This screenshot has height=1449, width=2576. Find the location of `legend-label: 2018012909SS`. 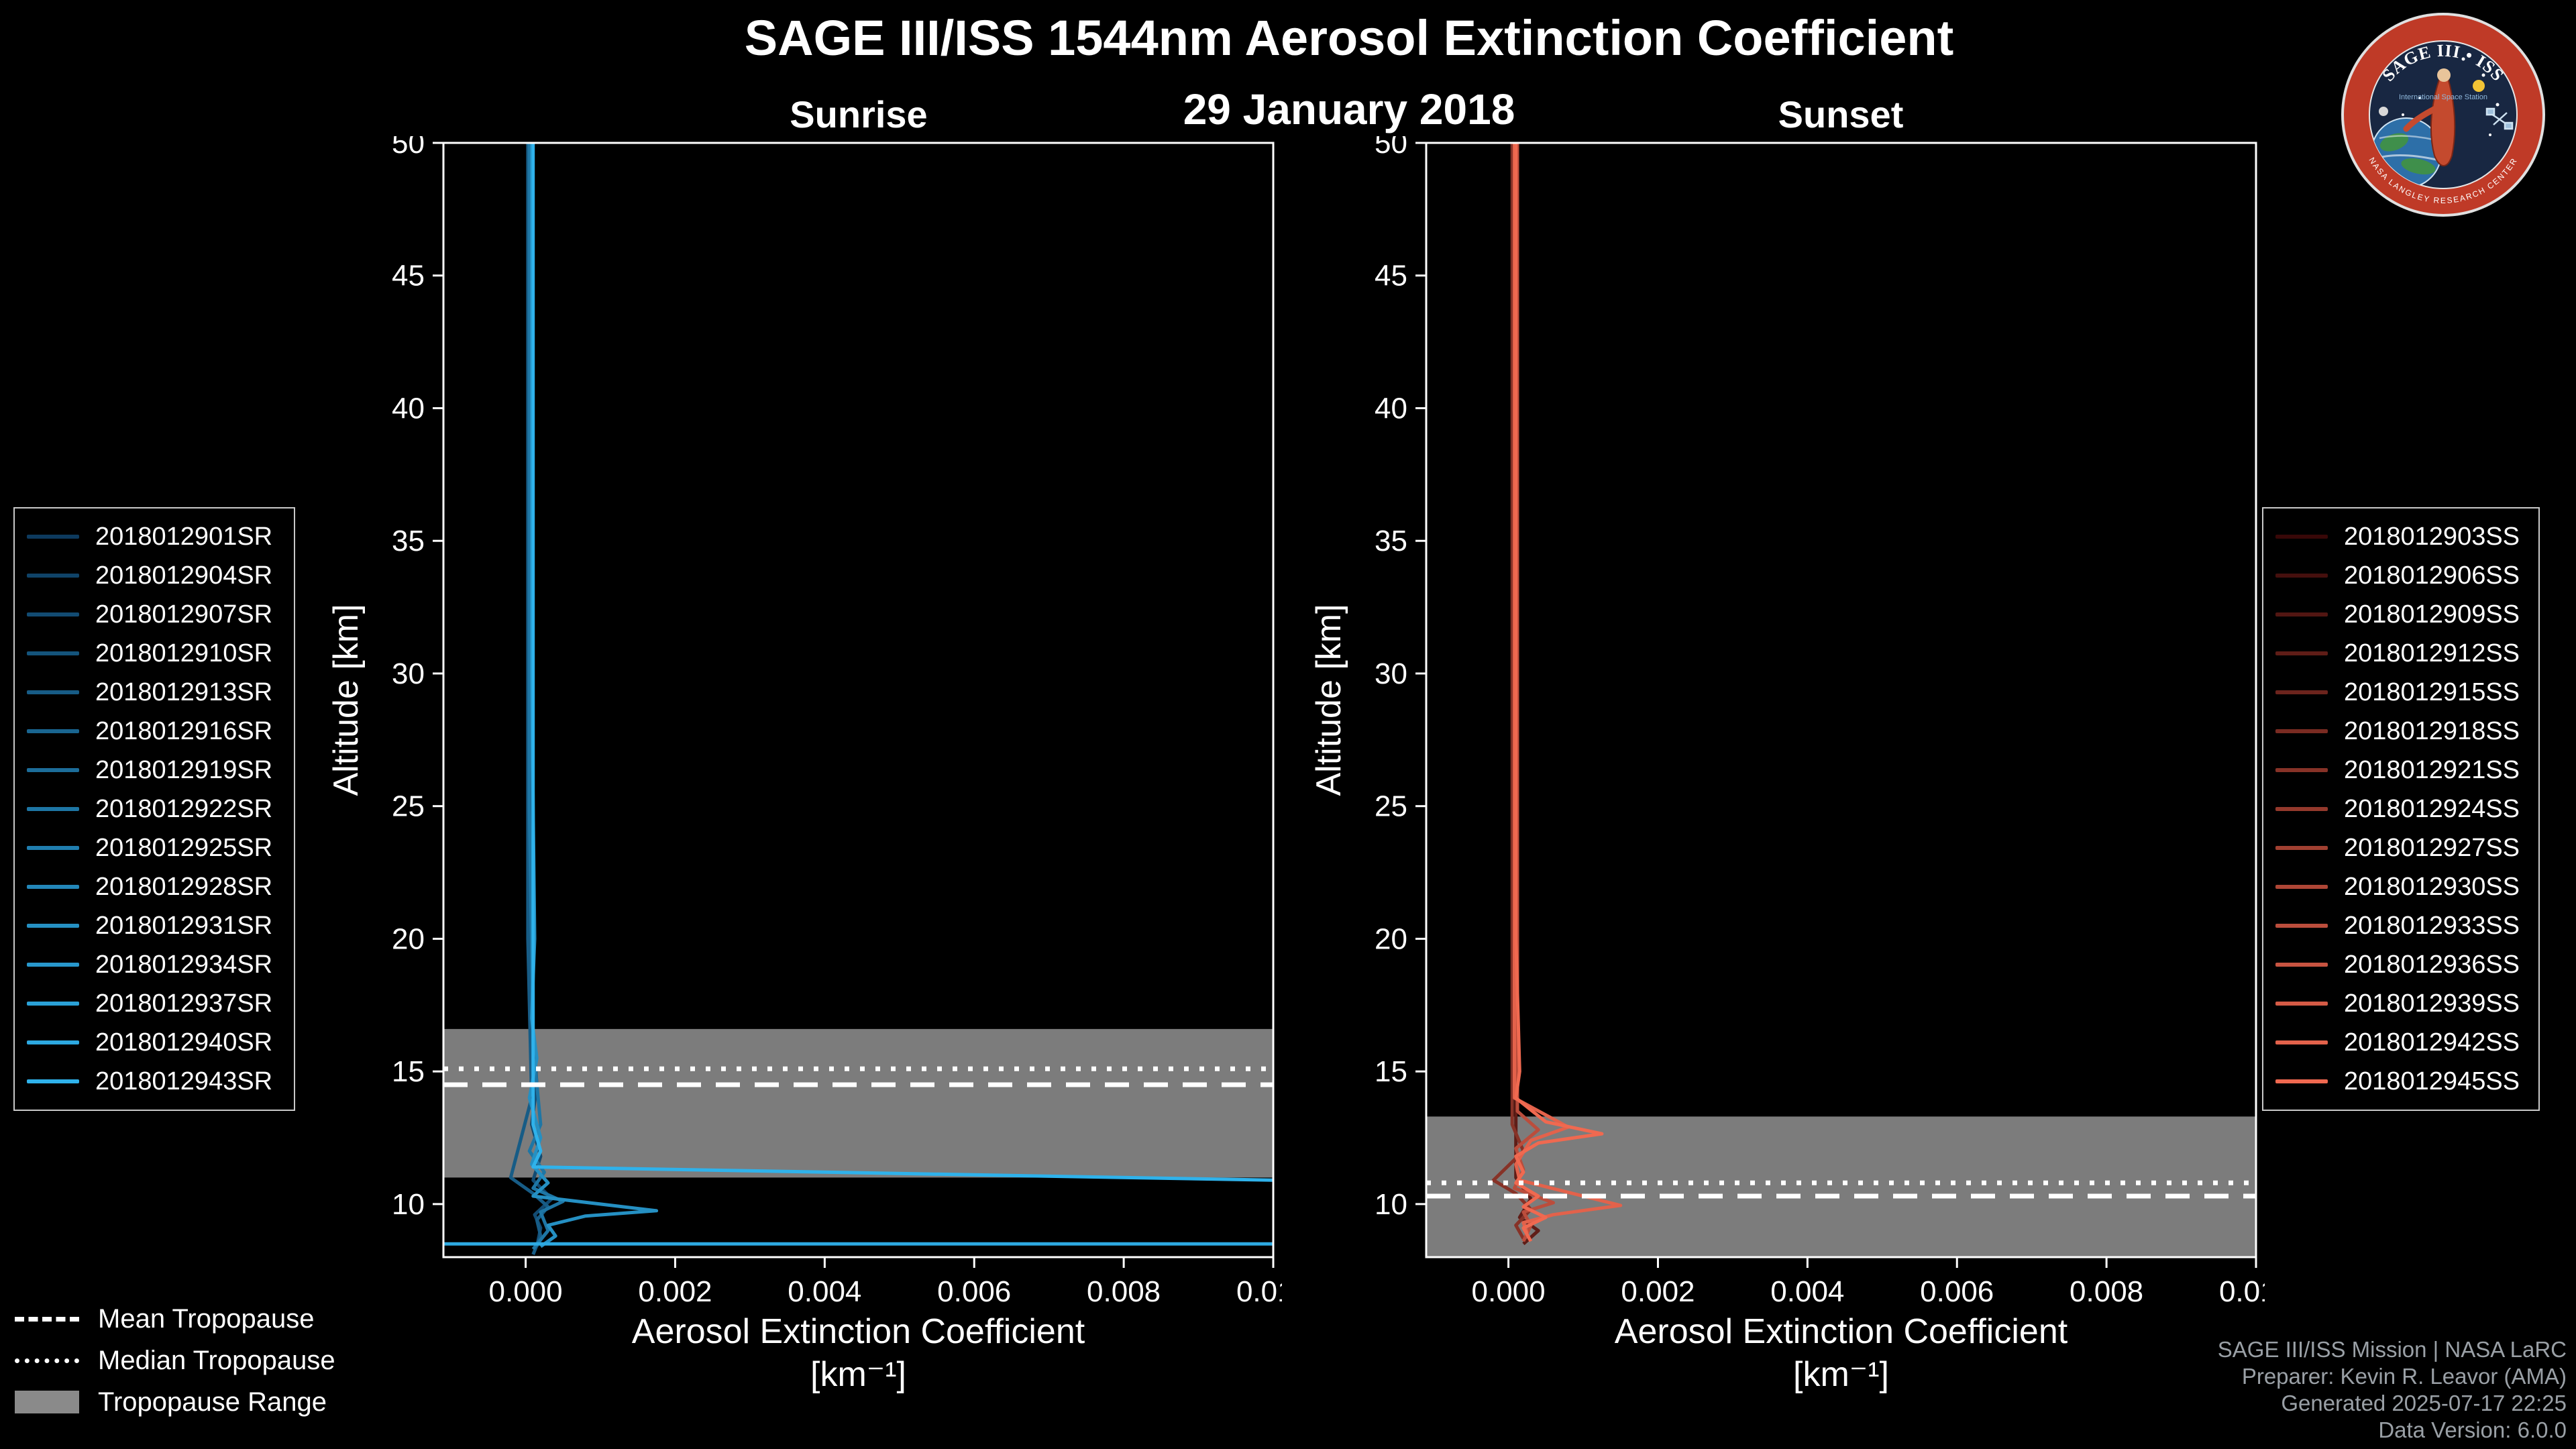

legend-label: 2018012909SS is located at coordinates (2432, 614).